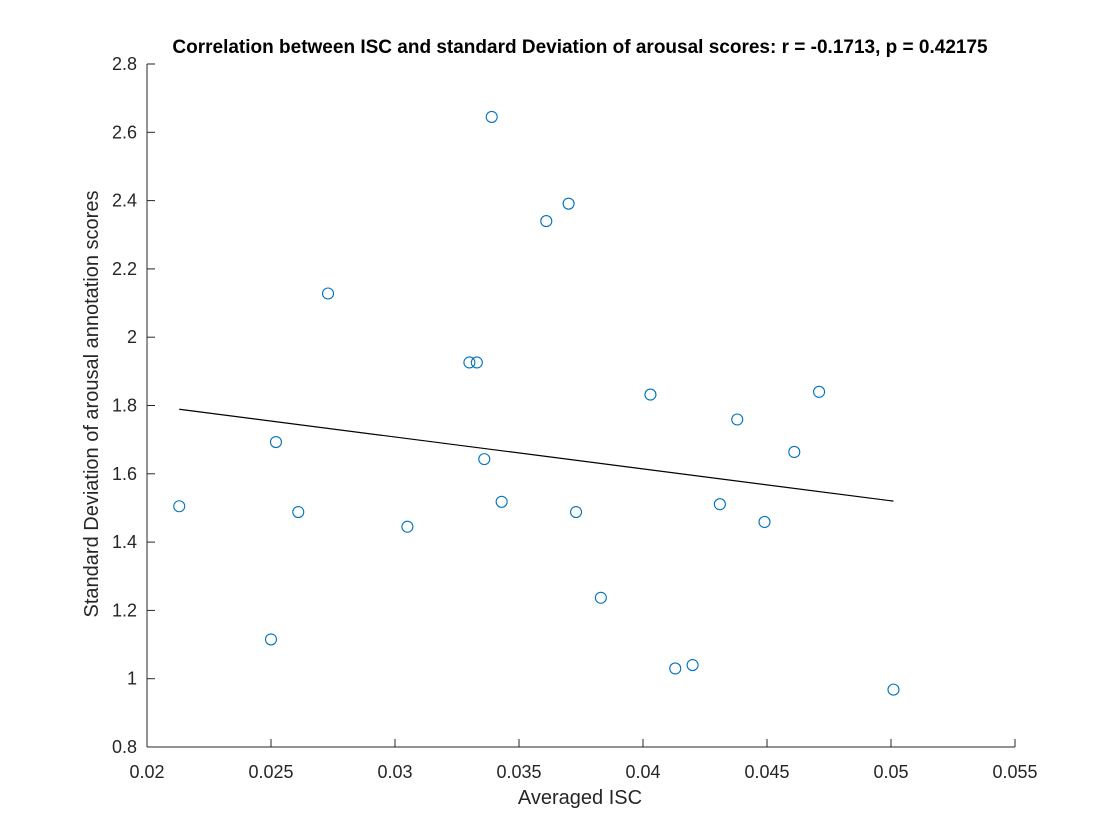  I want to click on y-tick-label: 1, so click(132, 679).